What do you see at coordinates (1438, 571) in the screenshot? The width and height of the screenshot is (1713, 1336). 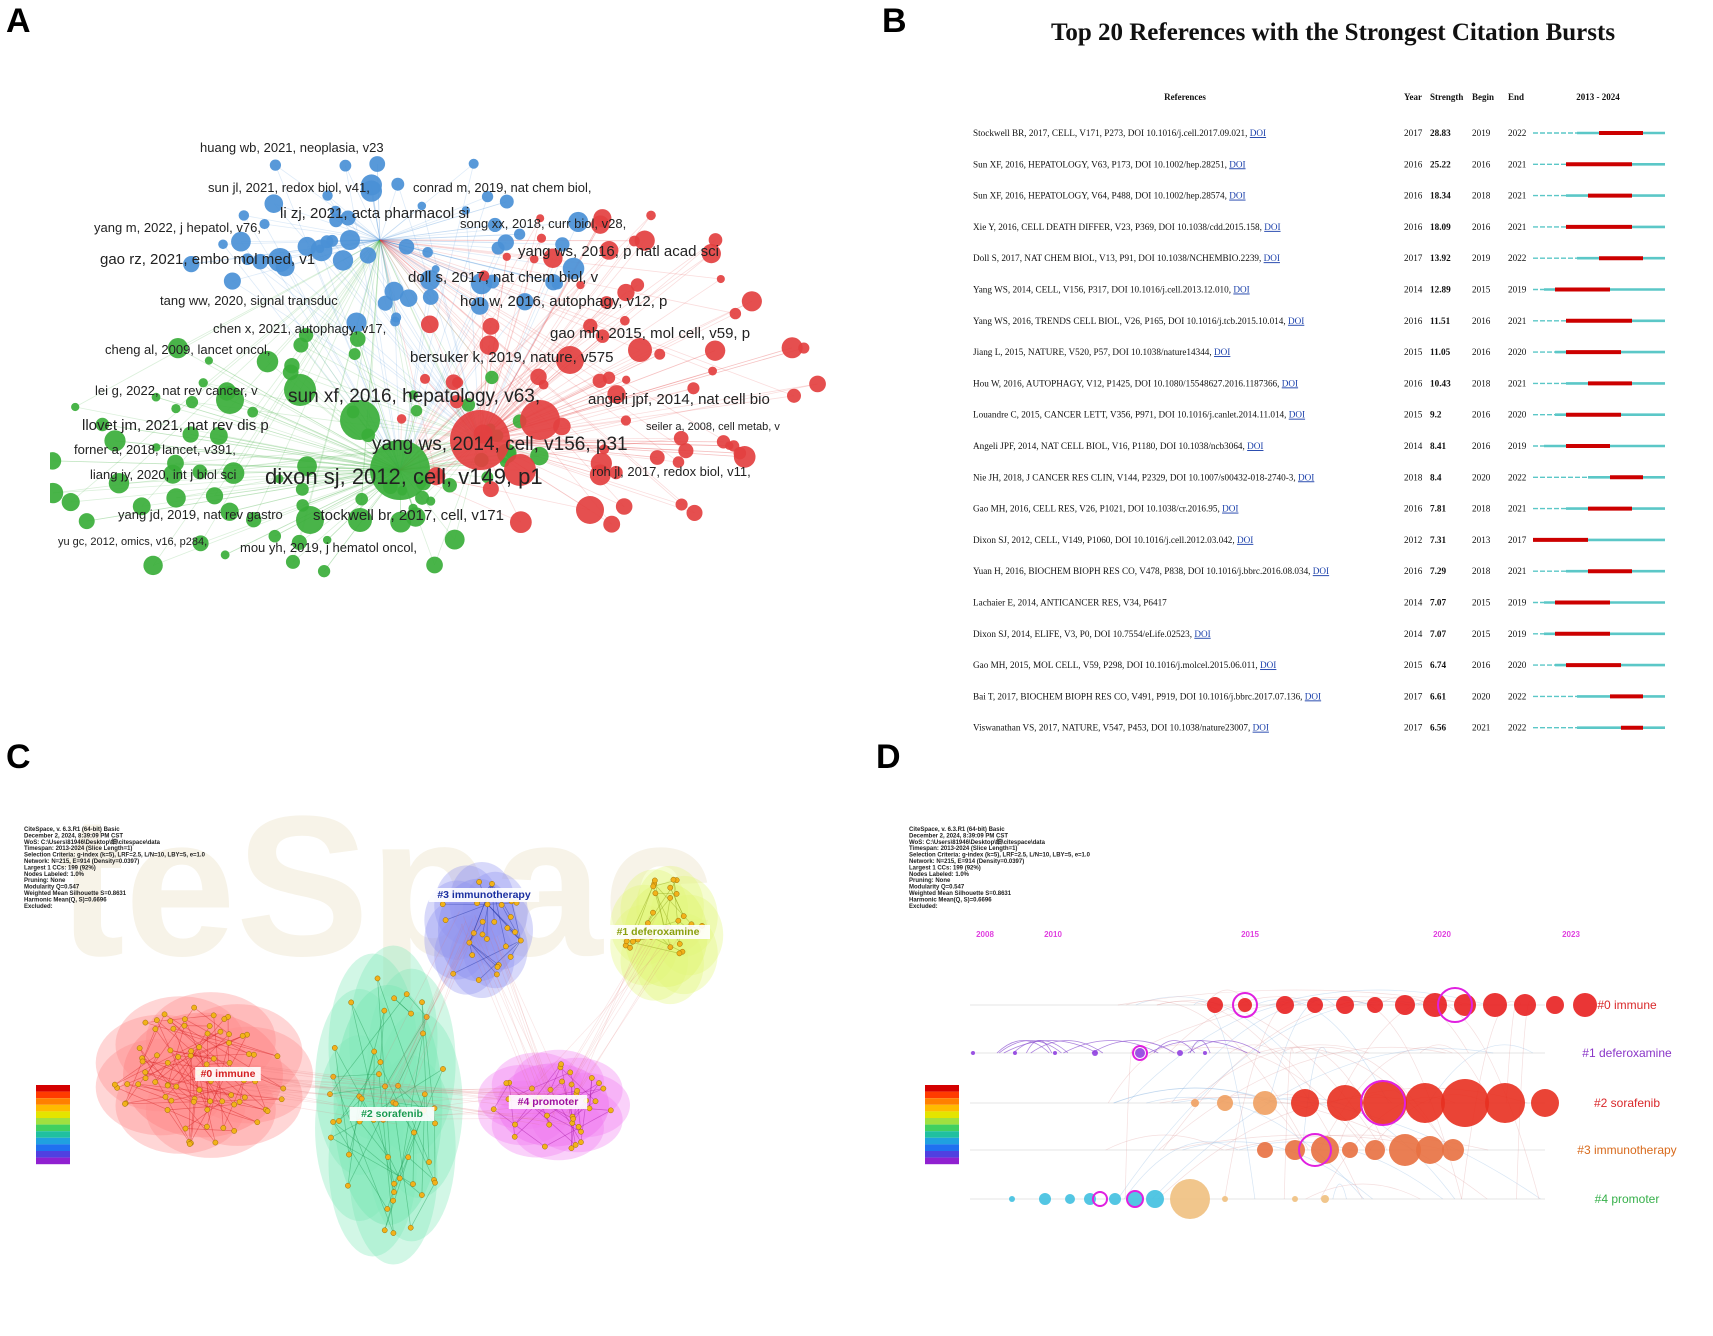 I see `strength-cell: 7.29` at bounding box center [1438, 571].